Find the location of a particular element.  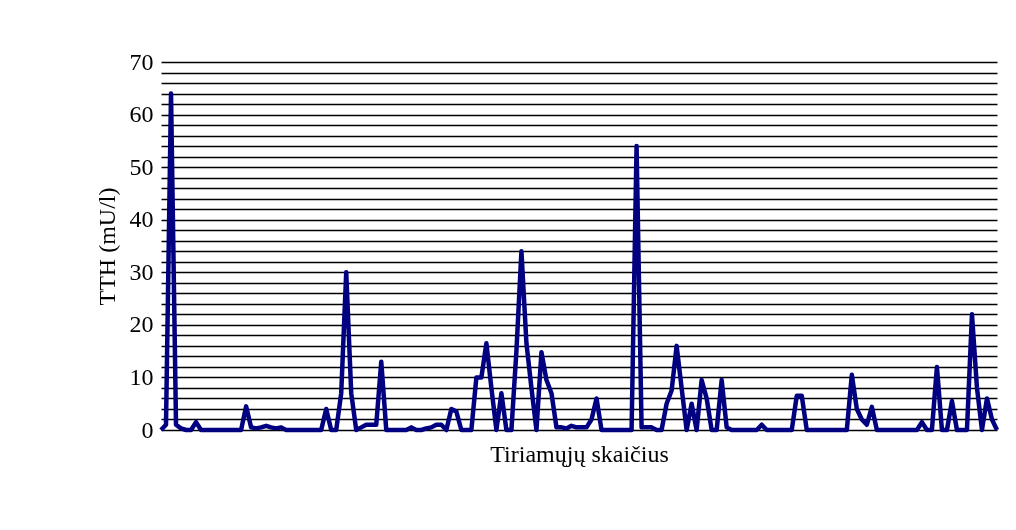

y-tick-label: 30 is located at coordinates (141, 271).